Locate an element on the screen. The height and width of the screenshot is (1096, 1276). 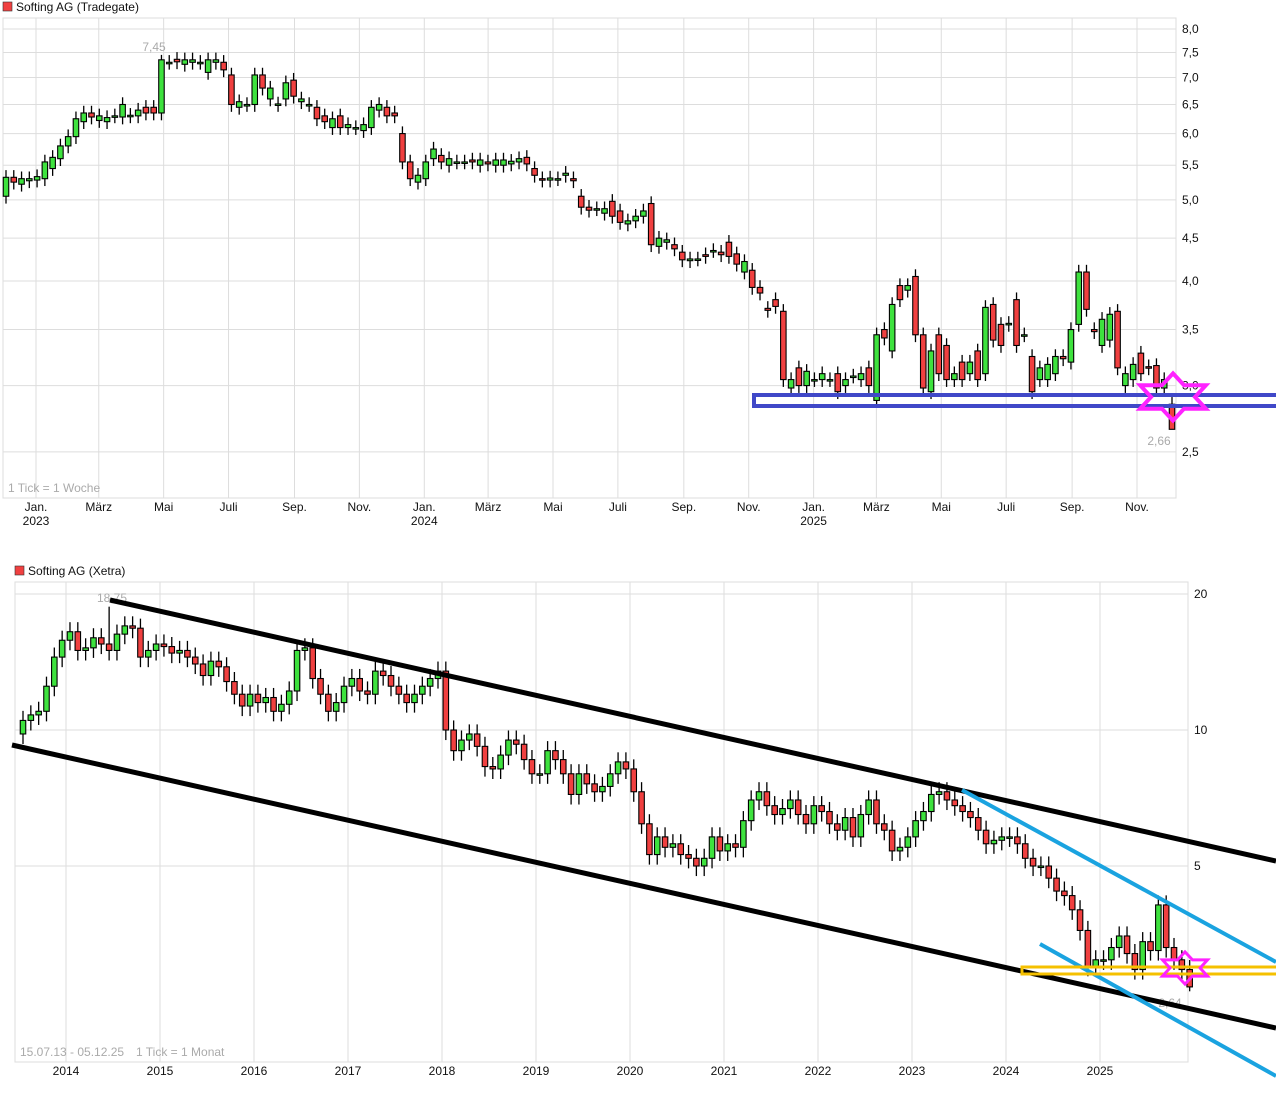
x-tick-label: 2022 is located at coordinates (818, 1071).